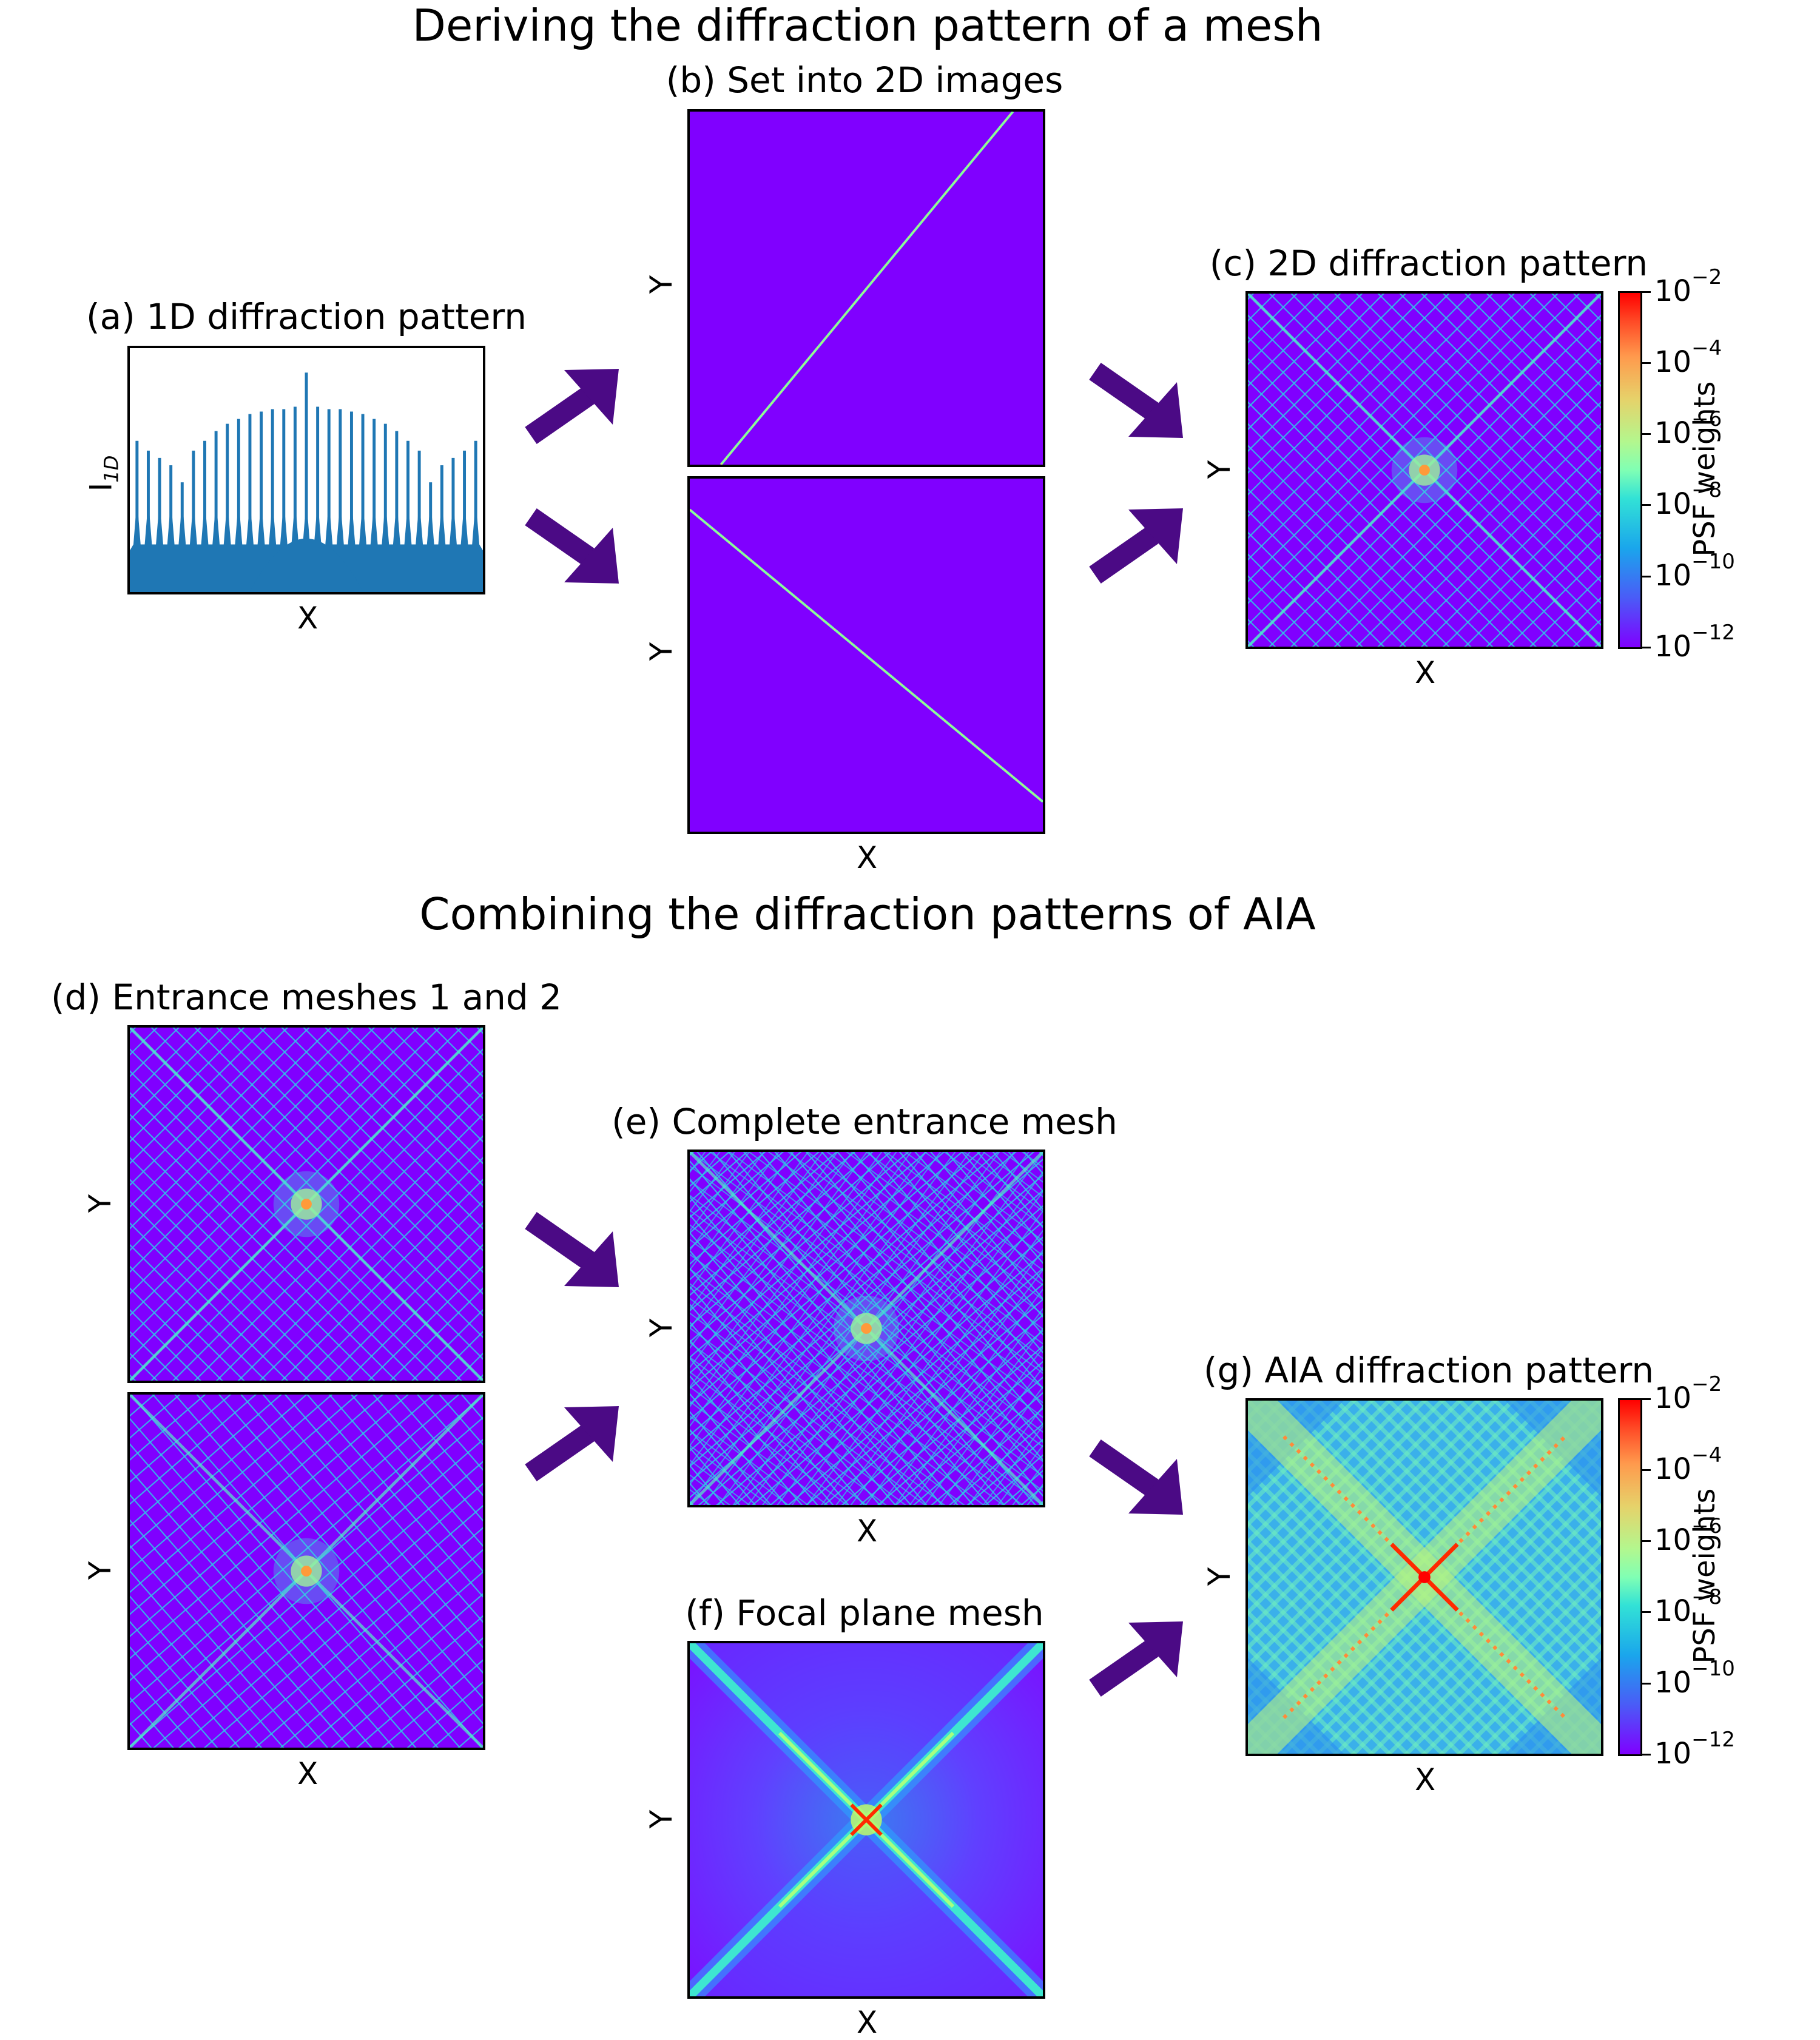 This screenshot has width=1820, height=2040. What do you see at coordinates (1136, 1477) in the screenshot?
I see `arrow-e-to-g` at bounding box center [1136, 1477].